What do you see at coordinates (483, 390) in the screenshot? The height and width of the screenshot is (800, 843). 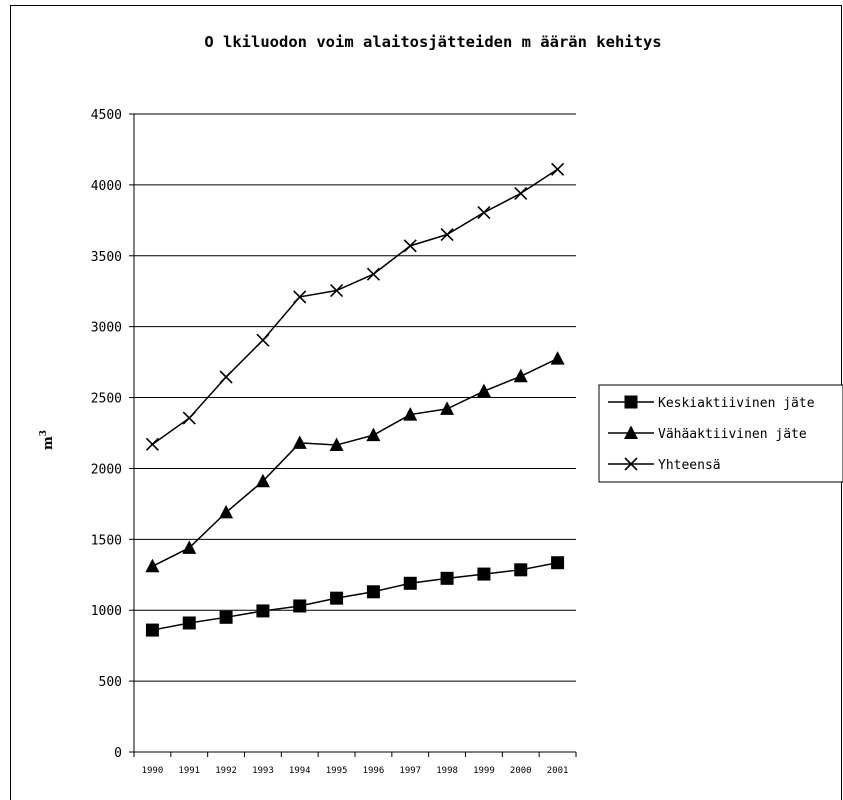 I see `data-point-1-1999` at bounding box center [483, 390].